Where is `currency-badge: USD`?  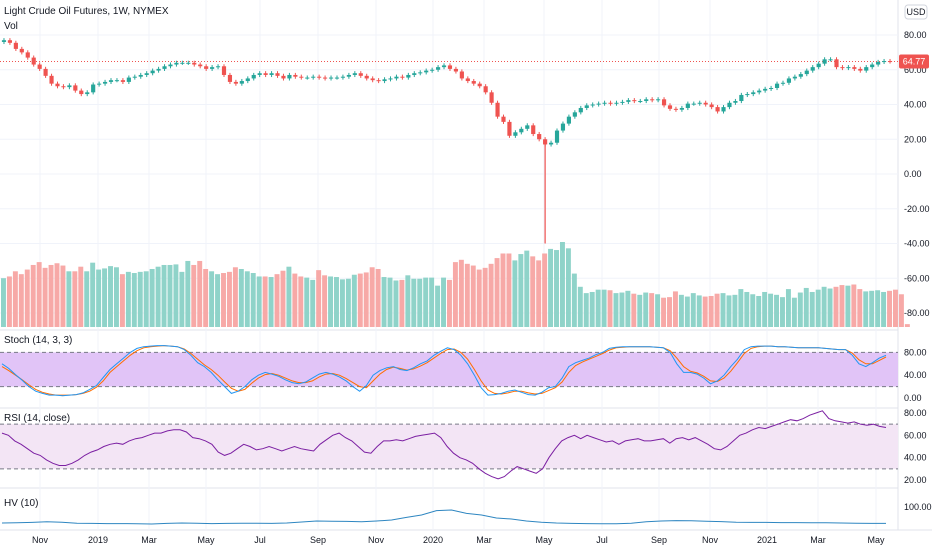
currency-badge: USD is located at coordinates (916, 12).